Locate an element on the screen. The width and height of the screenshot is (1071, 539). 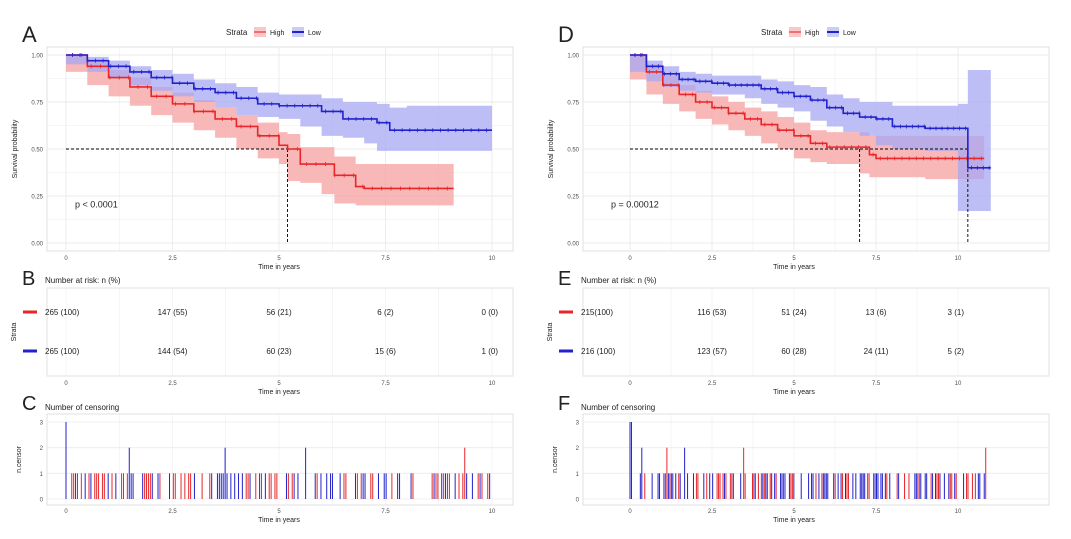
ci-band-high is located at coordinates (260, 130).